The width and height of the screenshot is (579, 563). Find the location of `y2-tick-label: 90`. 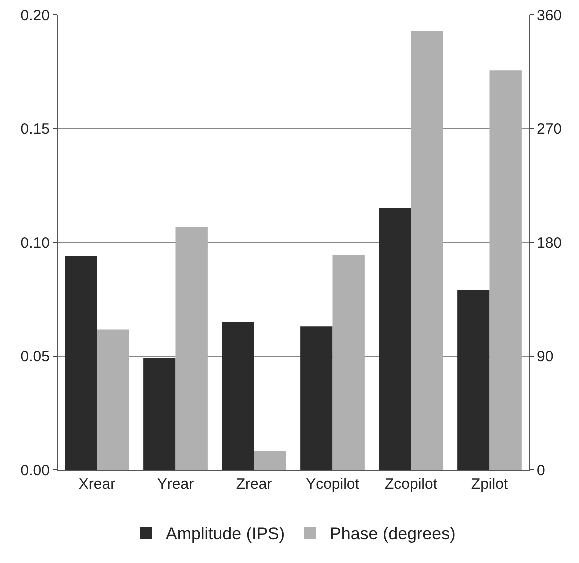

y2-tick-label: 90 is located at coordinates (545, 357).